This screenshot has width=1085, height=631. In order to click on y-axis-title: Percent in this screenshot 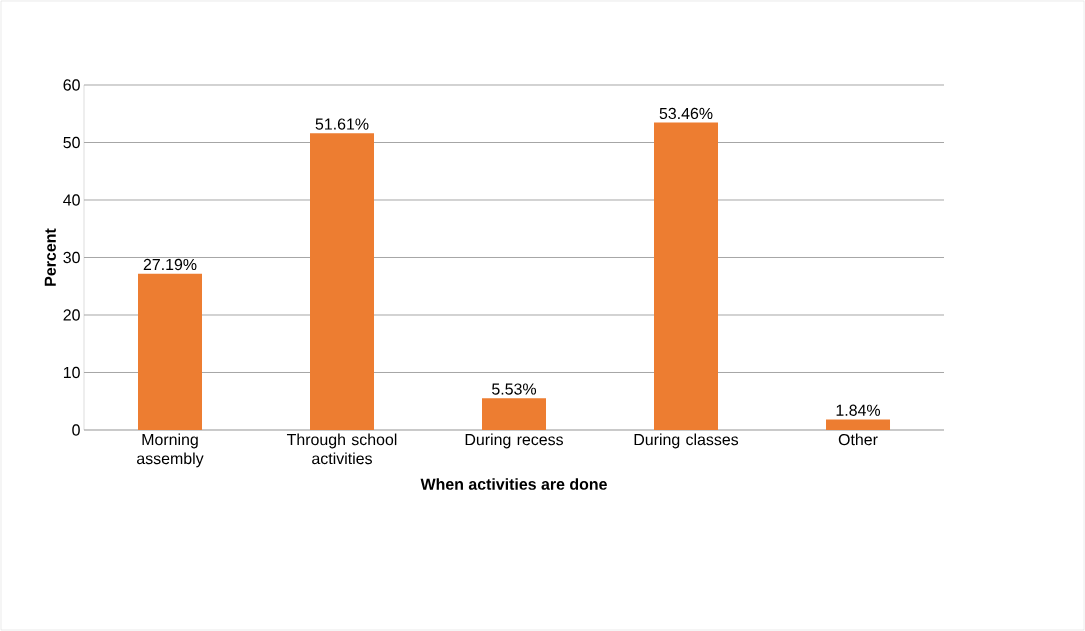, I will do `click(50, 257)`.